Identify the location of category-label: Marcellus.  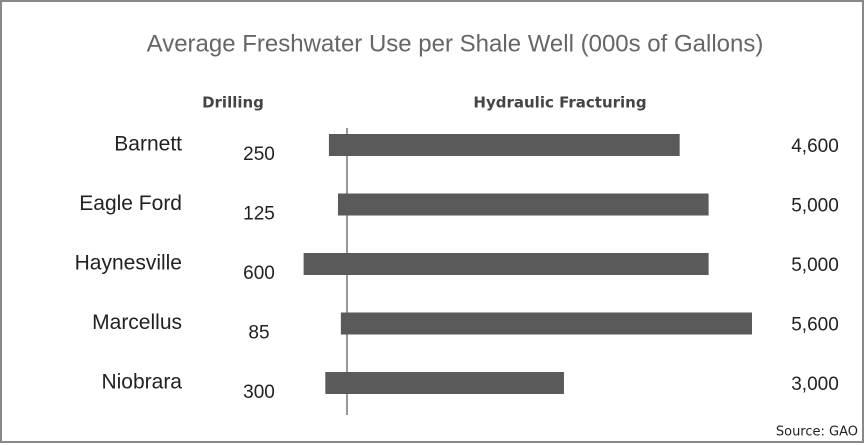
(137, 322).